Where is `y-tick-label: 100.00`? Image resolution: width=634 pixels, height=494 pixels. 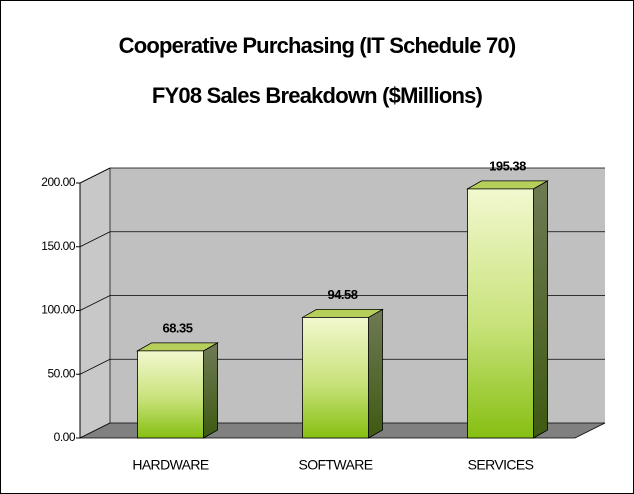 y-tick-label: 100.00 is located at coordinates (58, 310).